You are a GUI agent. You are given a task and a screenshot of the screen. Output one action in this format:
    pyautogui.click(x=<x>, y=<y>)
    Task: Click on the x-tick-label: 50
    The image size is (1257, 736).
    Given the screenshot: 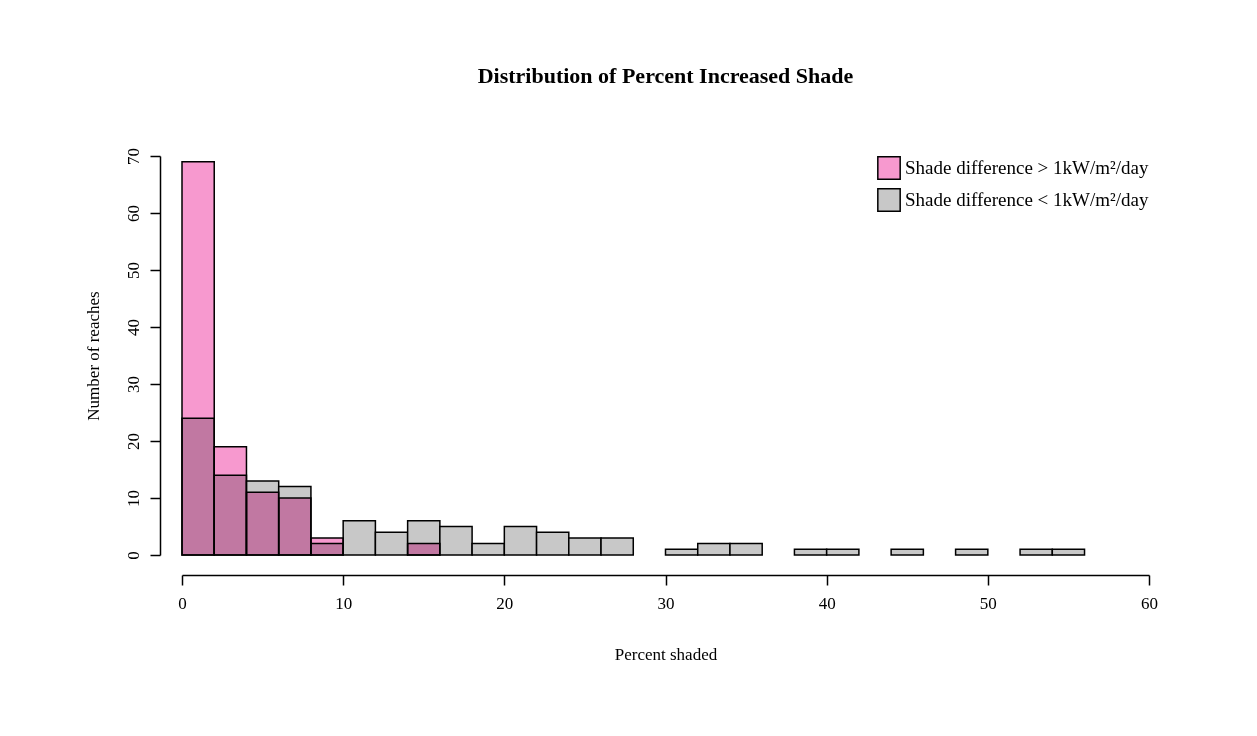 What is the action you would take?
    pyautogui.click(x=988, y=603)
    